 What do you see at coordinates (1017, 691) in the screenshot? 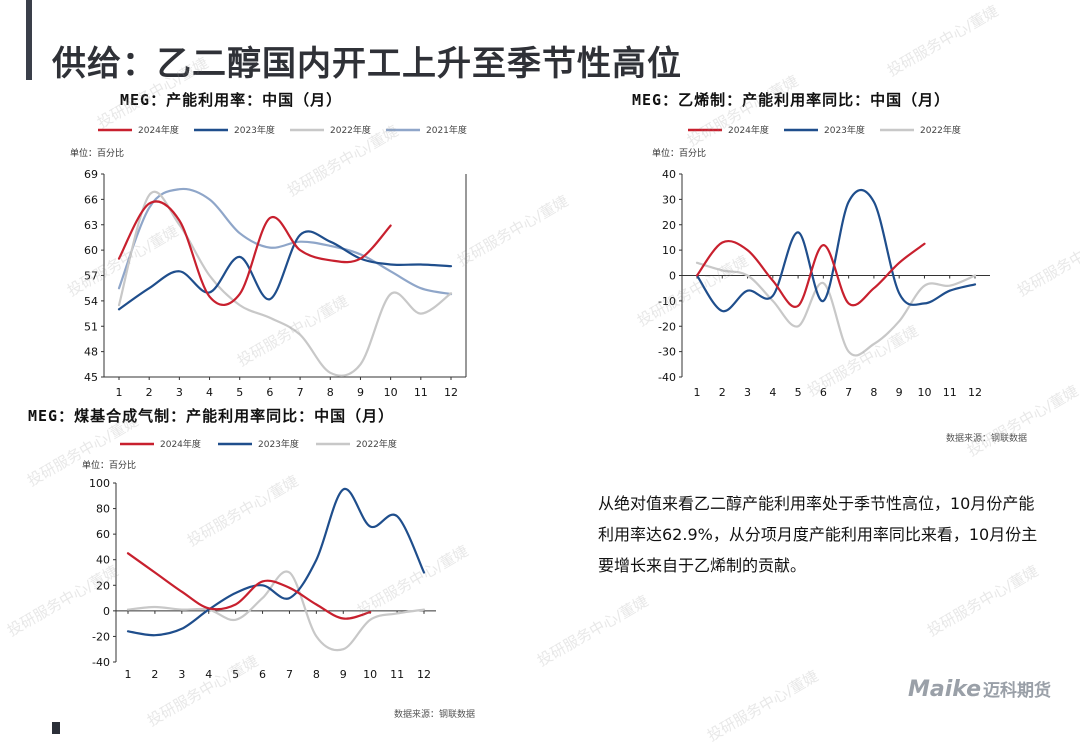
I see `logo-text-cn: 迈科期货` at bounding box center [1017, 691].